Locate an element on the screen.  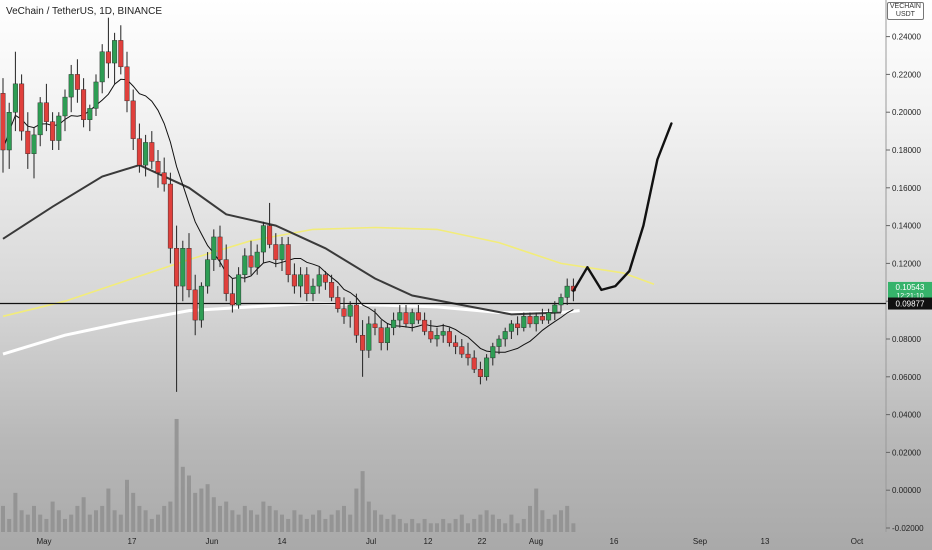
x-tick-label: 14 is located at coordinates (282, 541).